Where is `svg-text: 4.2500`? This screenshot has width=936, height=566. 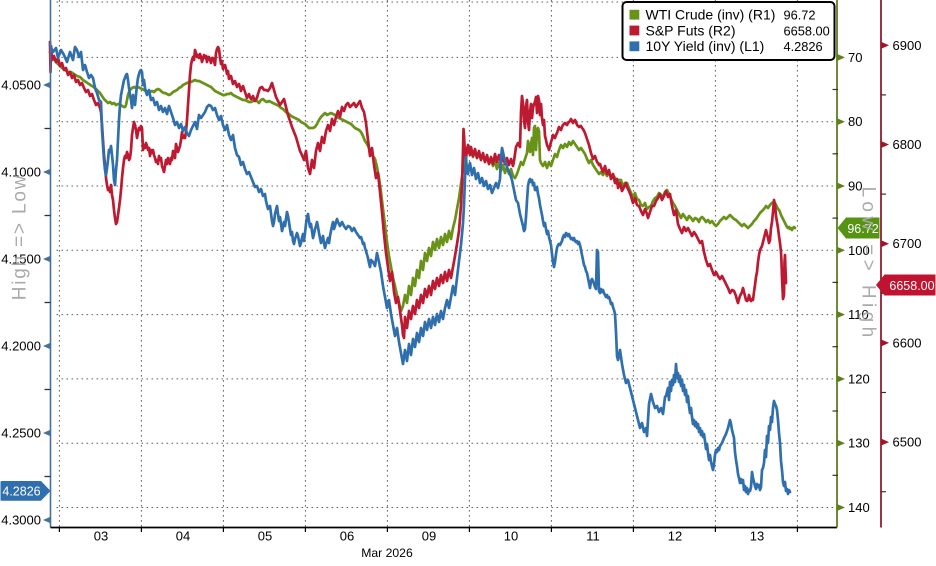
svg-text: 4.2500 is located at coordinates (21, 433).